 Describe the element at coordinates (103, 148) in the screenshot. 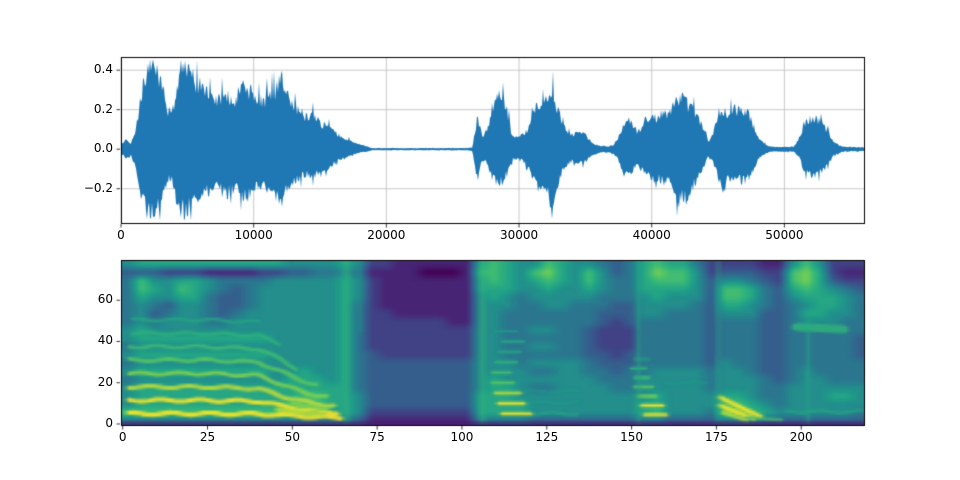

I see `waveform-ytick-label: 0.0` at that location.